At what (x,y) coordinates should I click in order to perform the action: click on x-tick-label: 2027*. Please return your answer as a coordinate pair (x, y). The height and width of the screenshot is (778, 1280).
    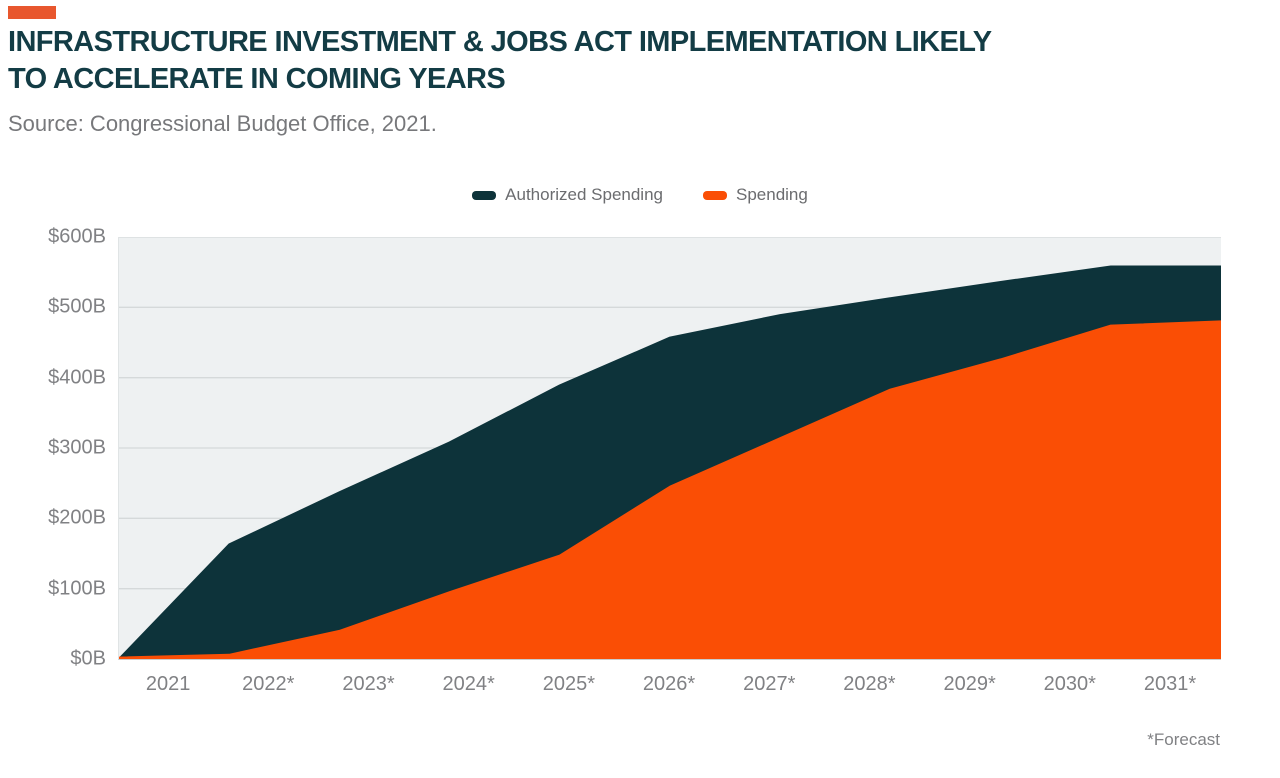
    Looking at the image, I should click on (769, 684).